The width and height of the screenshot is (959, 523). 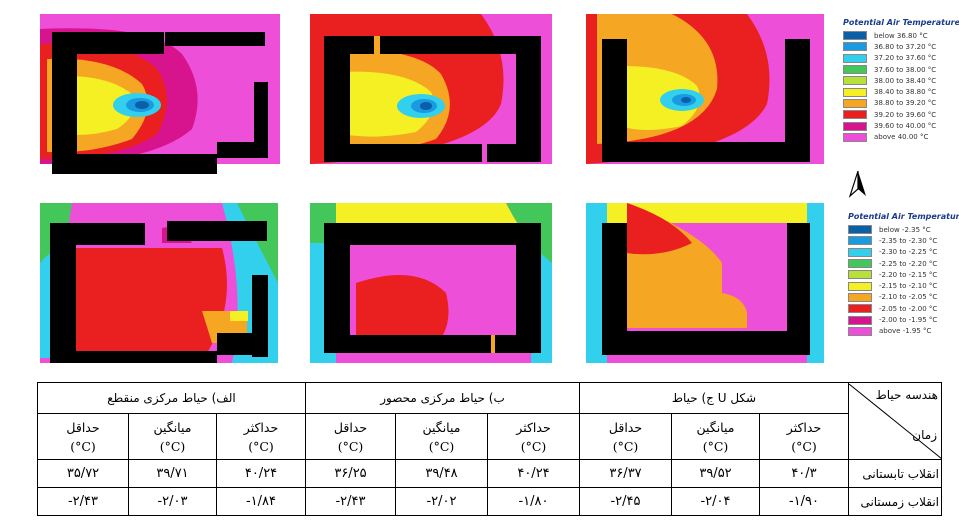 I want to click on summer-legend-item: 38.40 to 38.80 °C, so click(x=901, y=91).